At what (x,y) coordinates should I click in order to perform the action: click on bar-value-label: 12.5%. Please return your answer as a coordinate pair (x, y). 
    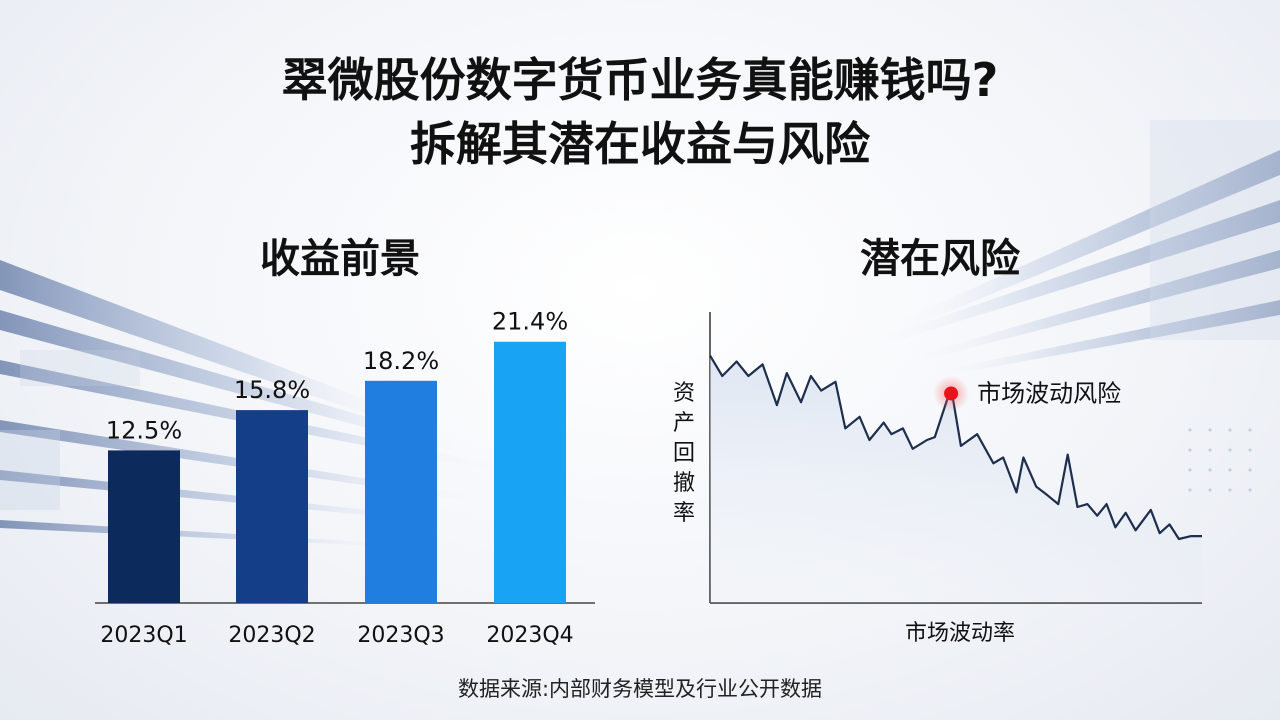
    Looking at the image, I should click on (144, 430).